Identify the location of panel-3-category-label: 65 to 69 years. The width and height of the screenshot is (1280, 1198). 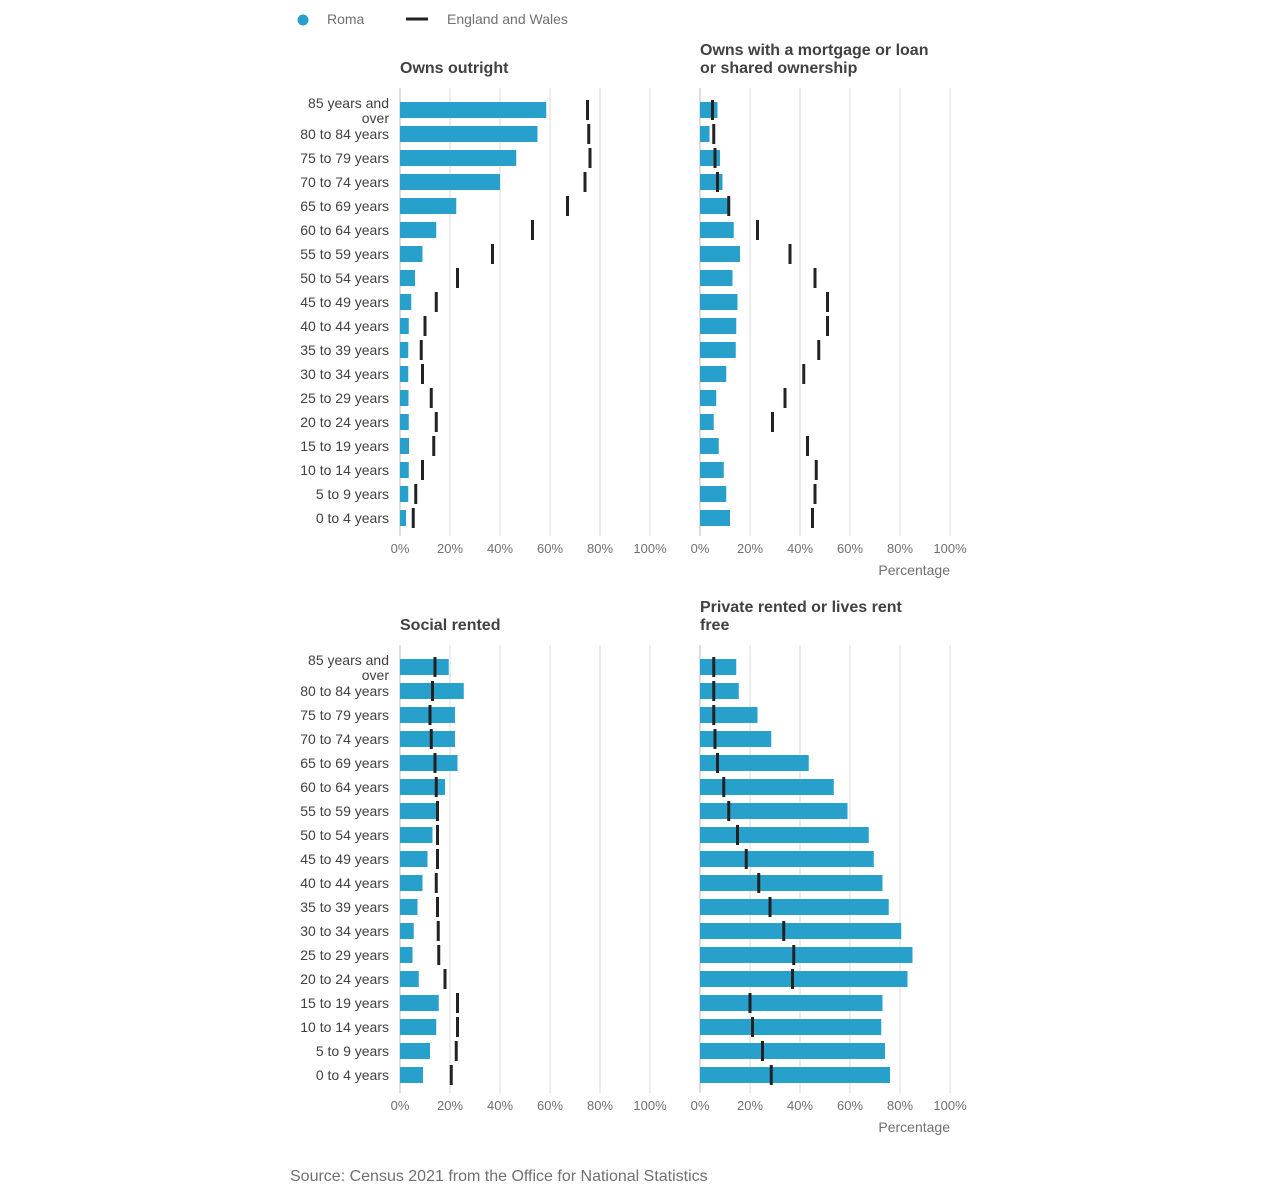
(344, 763).